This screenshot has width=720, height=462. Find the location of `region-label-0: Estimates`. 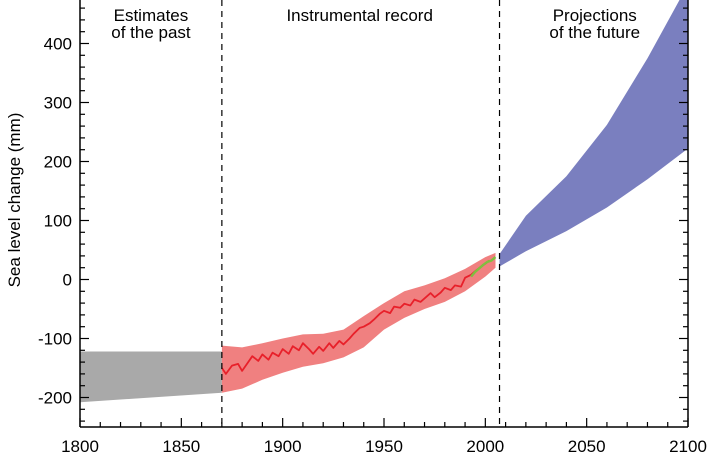

region-label-0: Estimates is located at coordinates (151, 15).